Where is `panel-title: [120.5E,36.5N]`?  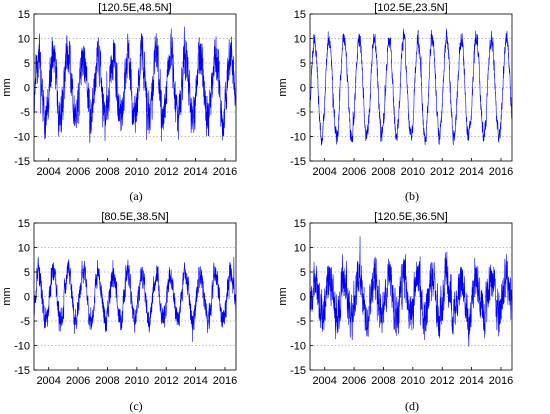 panel-title: [120.5E,36.5N] is located at coordinates (410, 217).